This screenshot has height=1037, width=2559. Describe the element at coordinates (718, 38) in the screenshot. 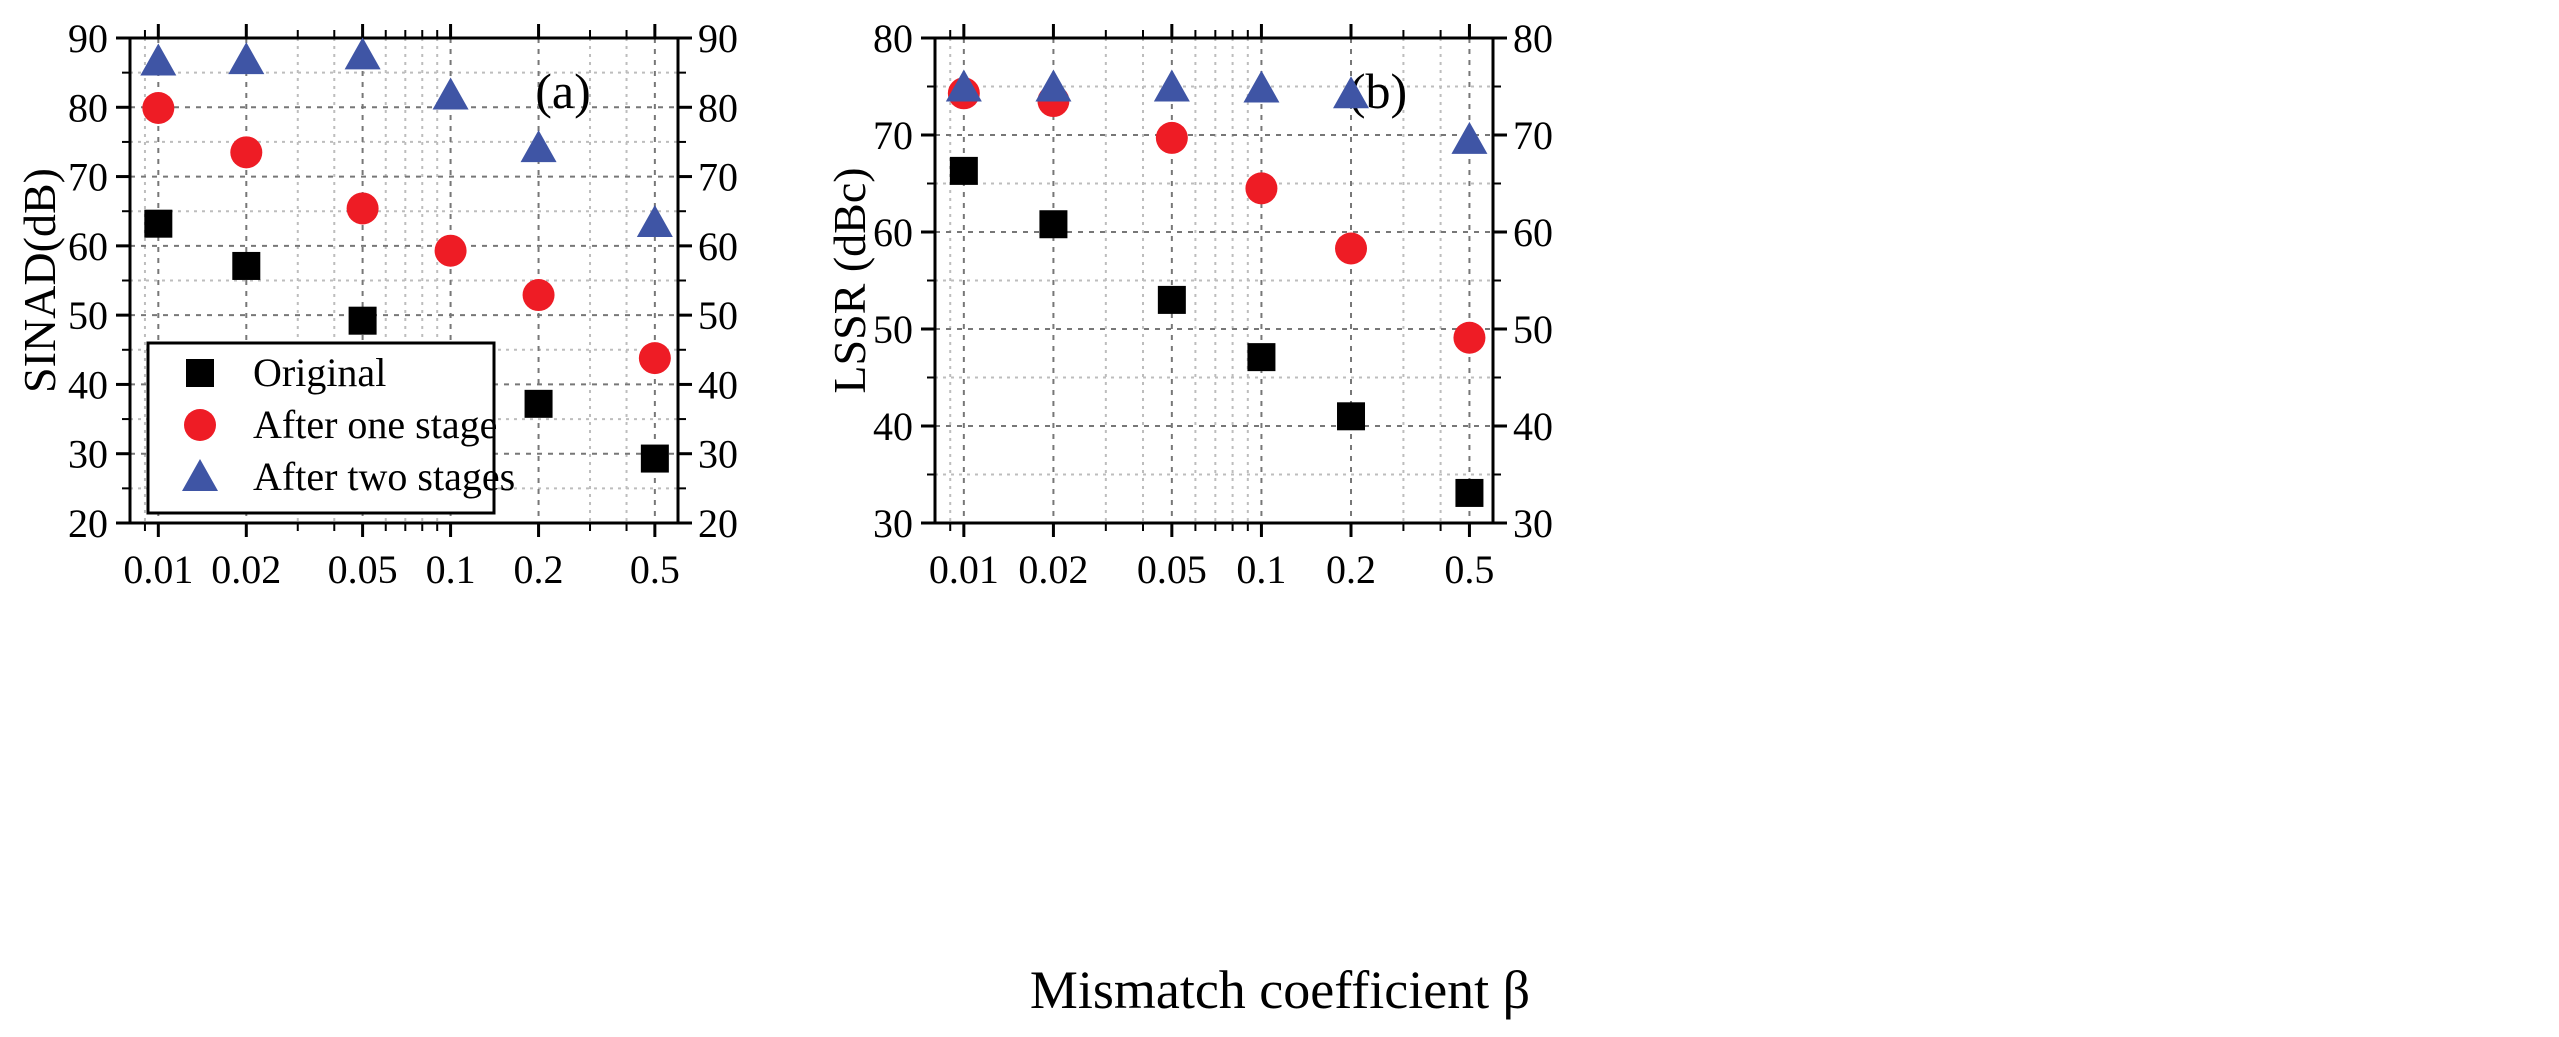

I see `y-tick-label-right: 90` at that location.